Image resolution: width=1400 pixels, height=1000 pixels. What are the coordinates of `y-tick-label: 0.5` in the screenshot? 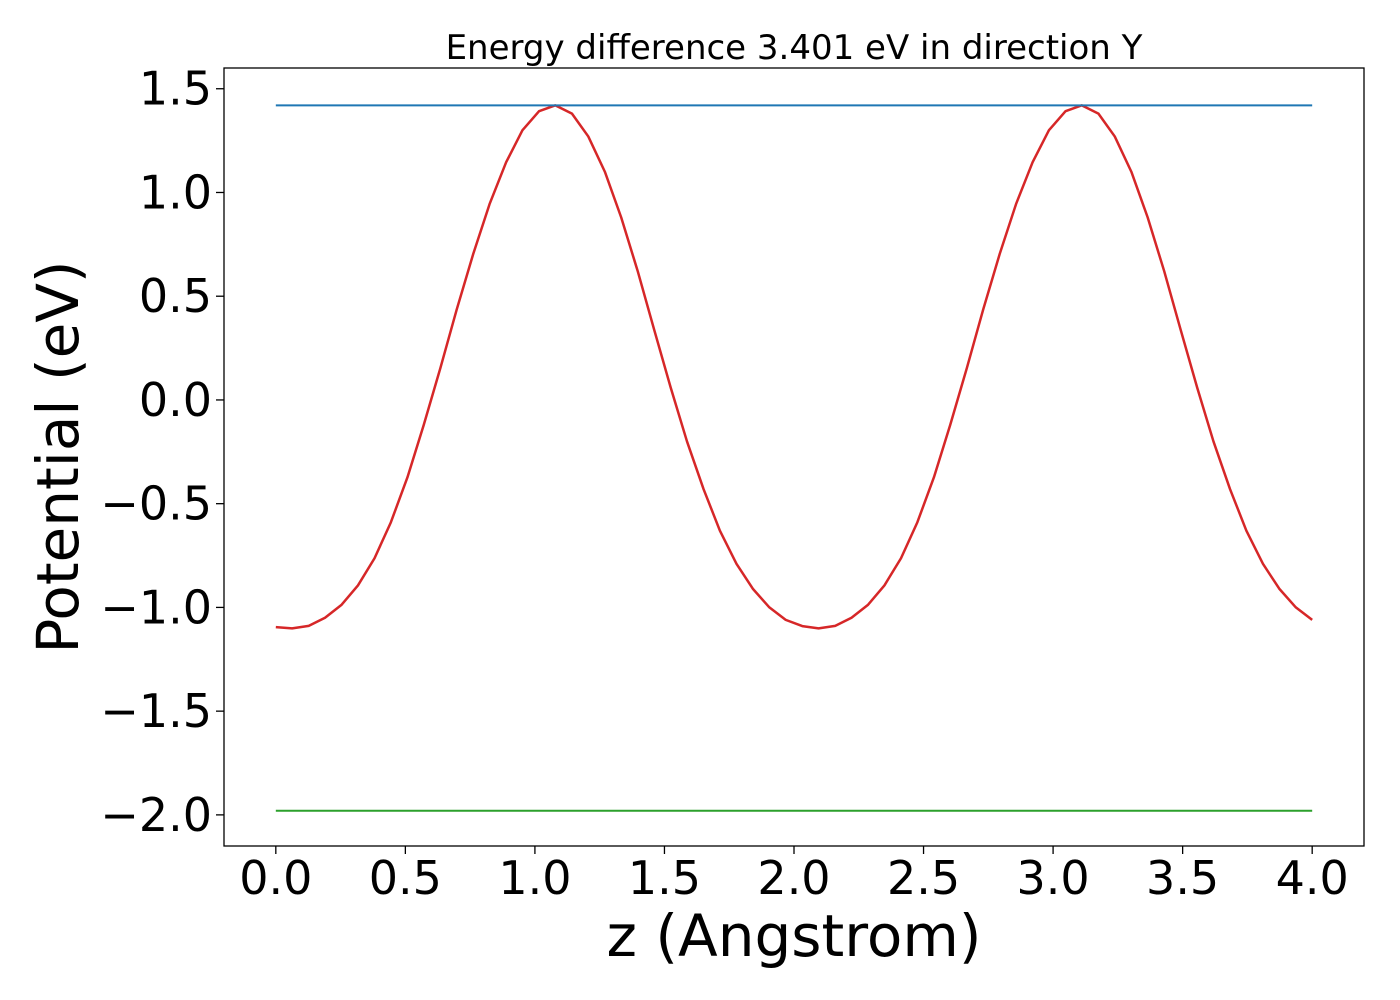 It's located at (175, 296).